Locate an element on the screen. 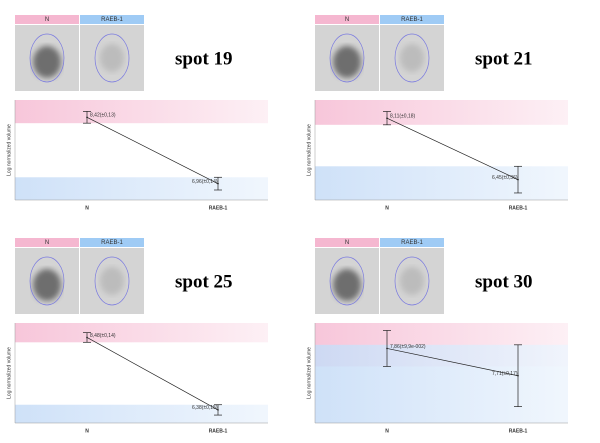 The image size is (600, 443). value-label: 7,86(±9,9e-002) is located at coordinates (408, 347).